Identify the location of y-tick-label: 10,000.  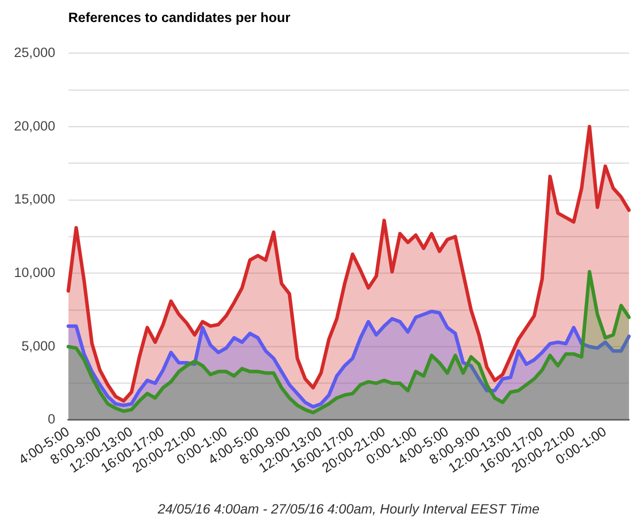
(35, 272).